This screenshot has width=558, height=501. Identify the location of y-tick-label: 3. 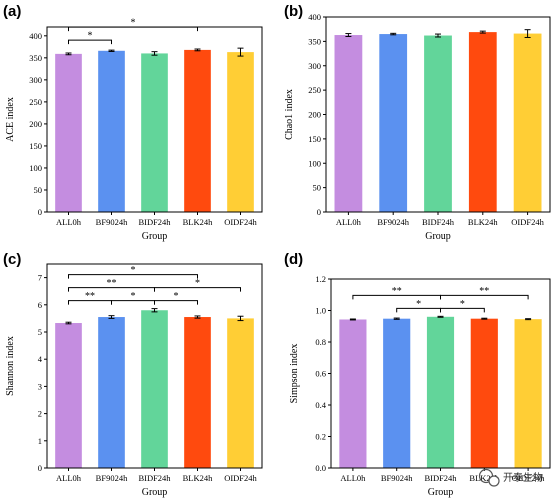
(40, 386).